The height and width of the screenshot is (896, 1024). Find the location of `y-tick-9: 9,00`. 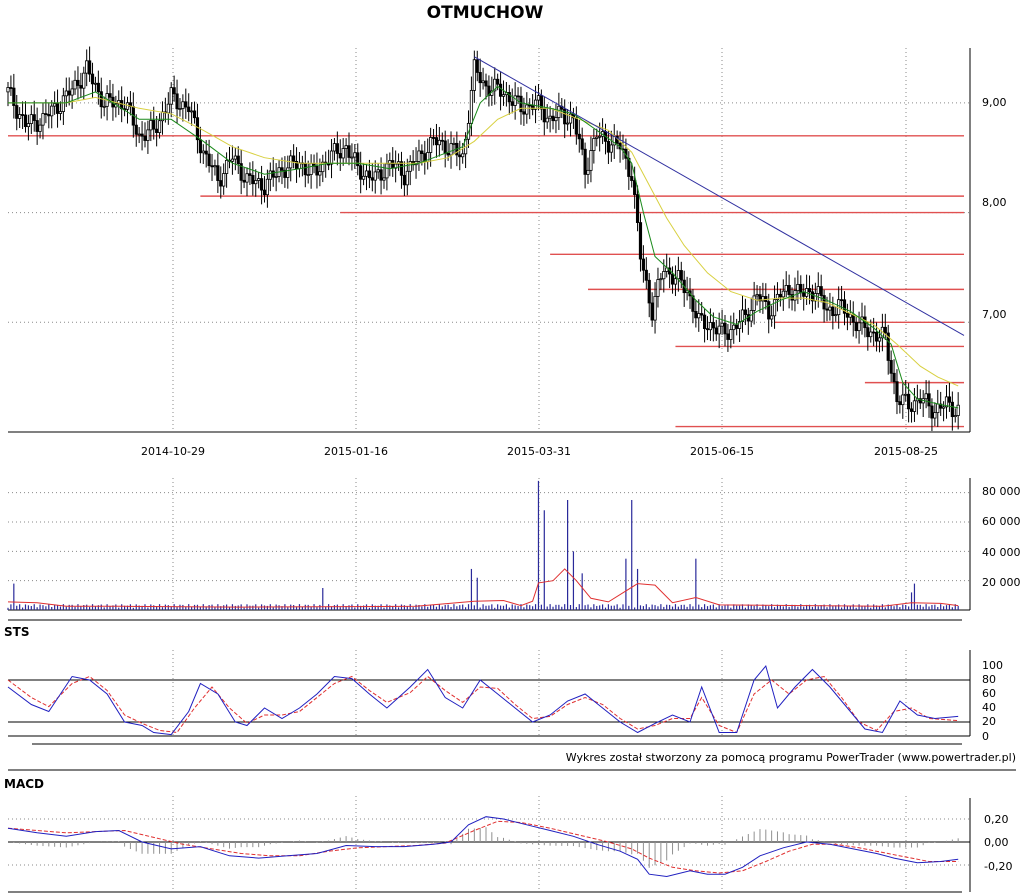

y-tick-9: 9,00 is located at coordinates (994, 102).